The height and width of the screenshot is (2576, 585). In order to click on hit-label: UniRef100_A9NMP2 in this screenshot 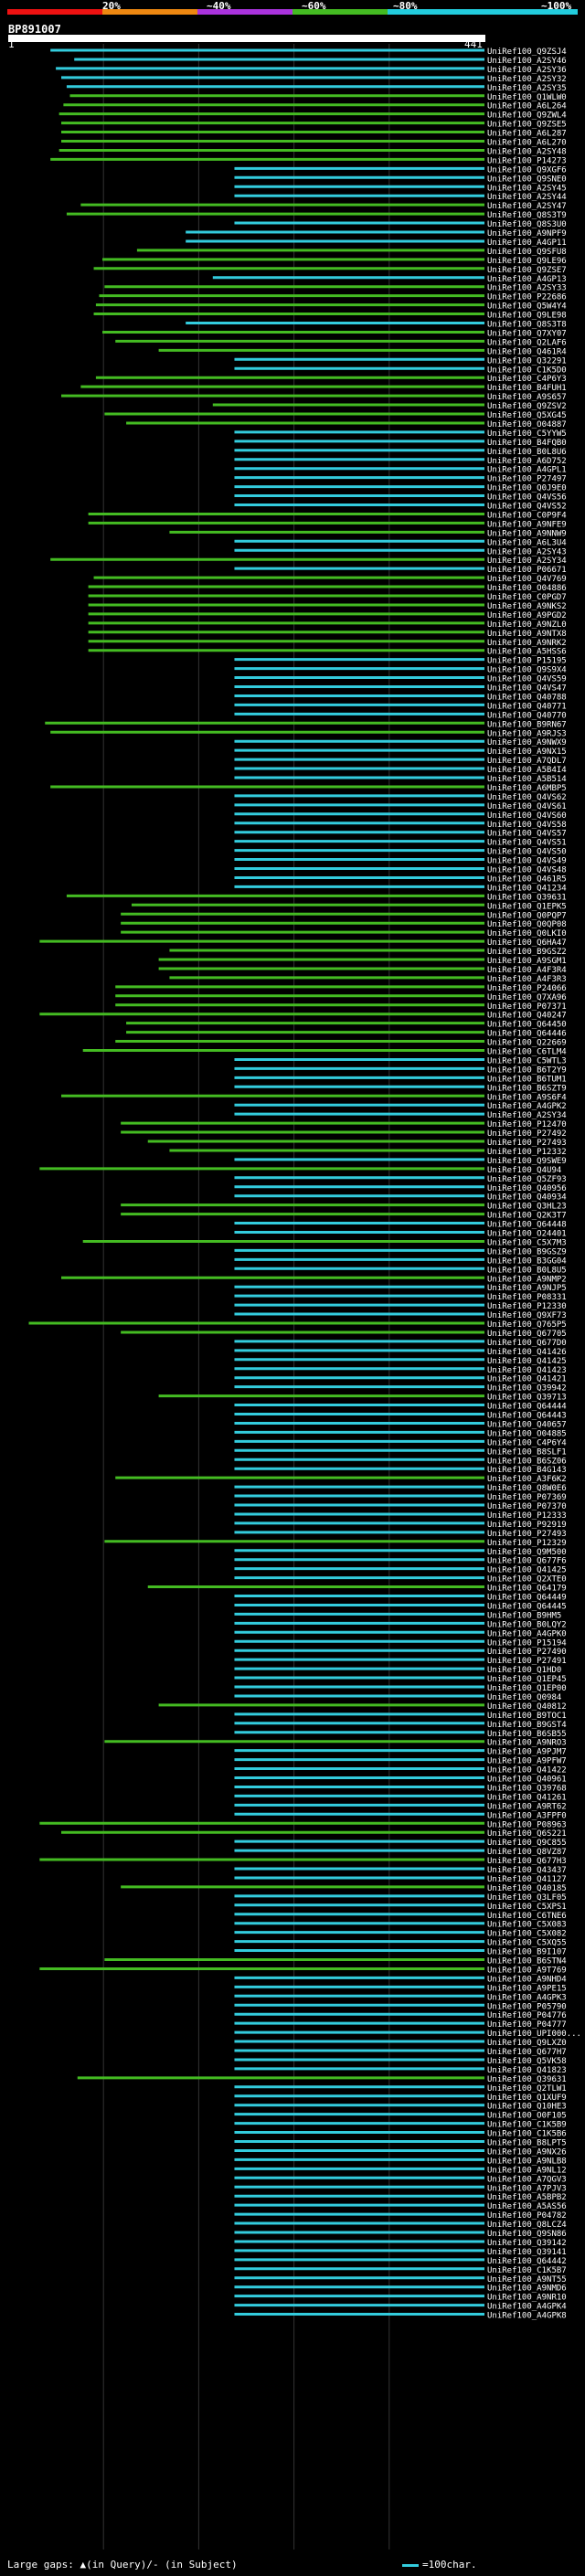, I will do `click(527, 1279)`.